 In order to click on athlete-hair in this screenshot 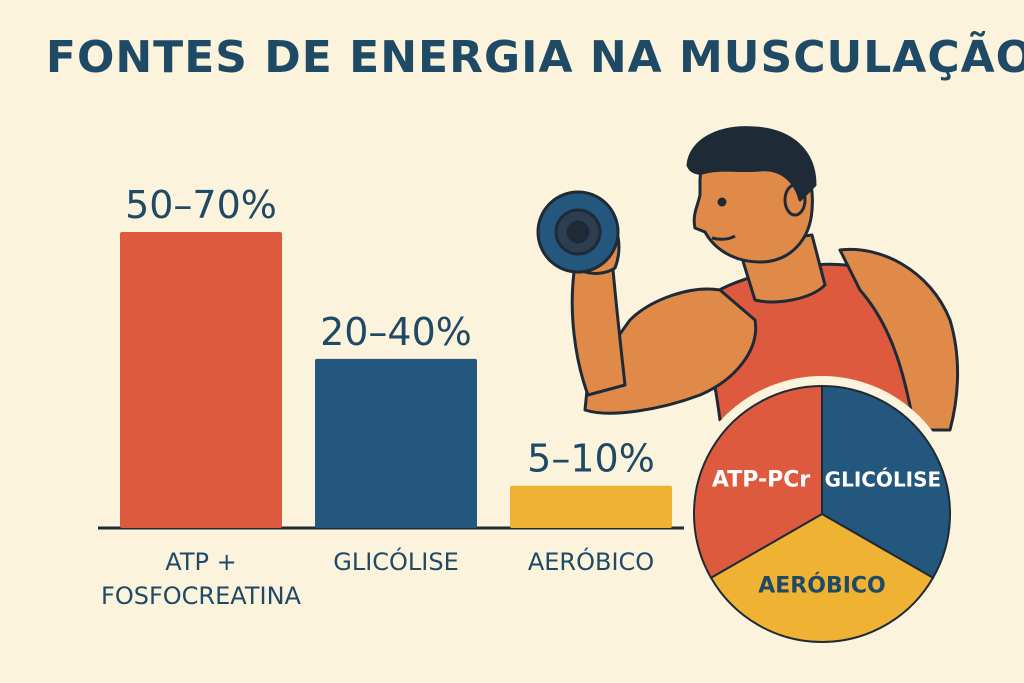, I will do `click(751, 164)`.